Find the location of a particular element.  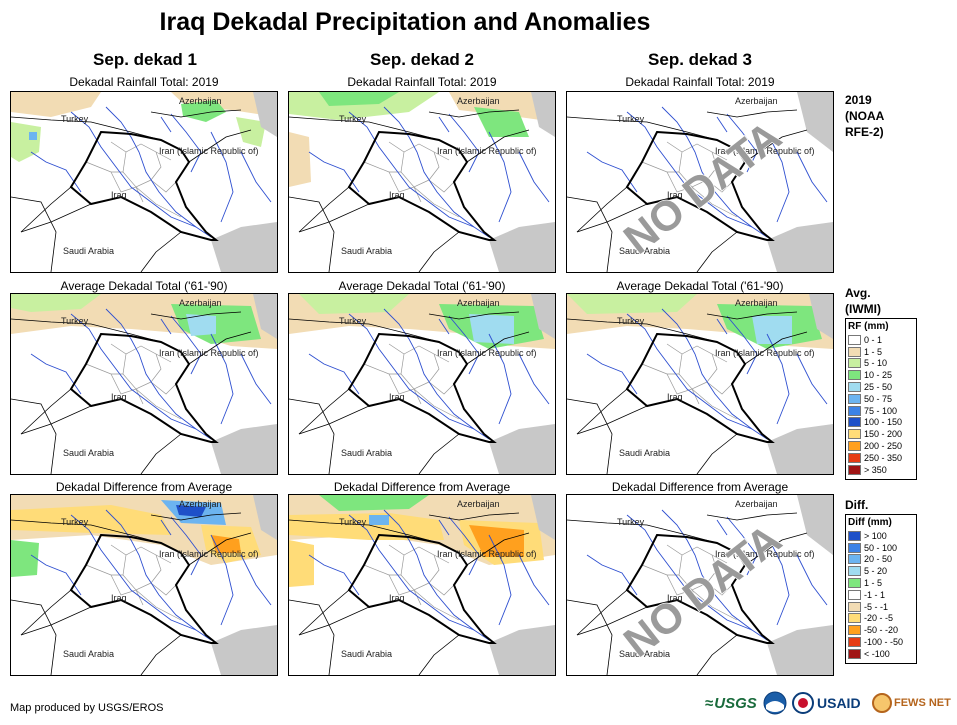

panel-title-r2-c1: Average Dekadal Total ('61-'90) is located at coordinates (144, 286).